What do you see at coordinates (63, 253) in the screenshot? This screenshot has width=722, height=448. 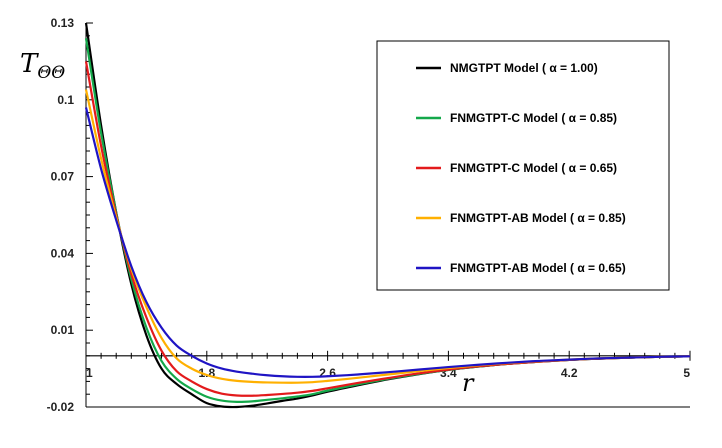 I see `y-tick-label: 0.04` at bounding box center [63, 253].